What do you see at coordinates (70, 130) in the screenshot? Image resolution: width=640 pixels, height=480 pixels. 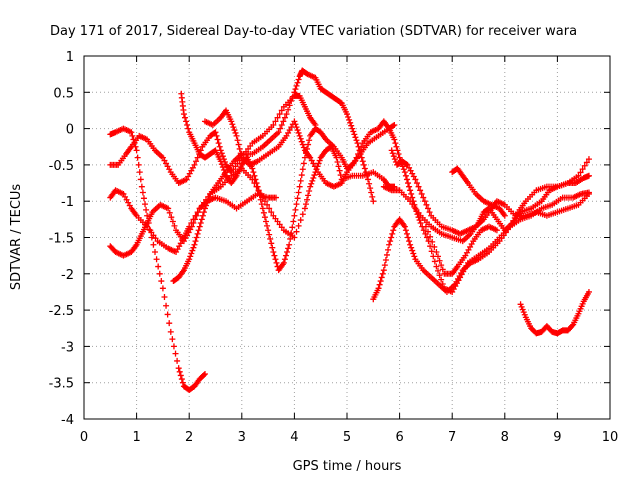 I see `y-tick-label: 0` at bounding box center [70, 130].